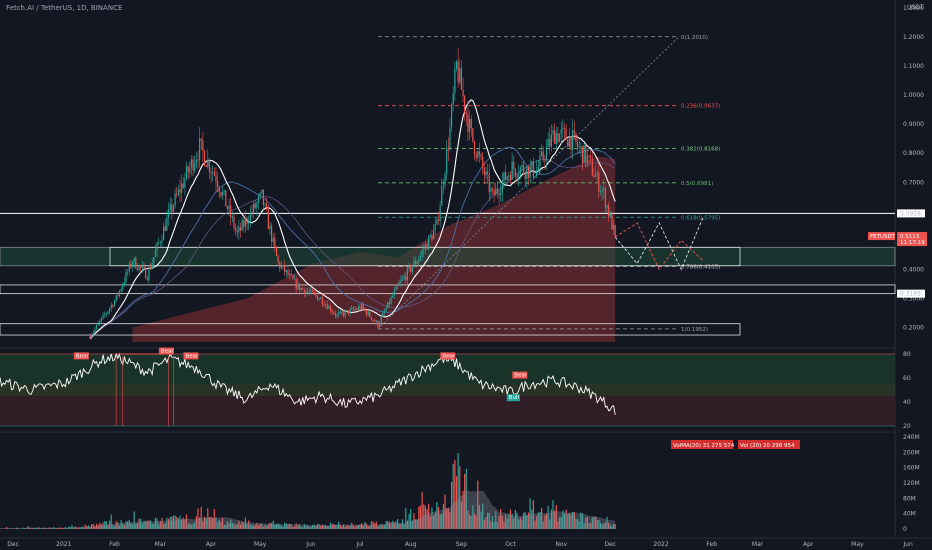 This screenshot has height=550, width=932. What do you see at coordinates (911, 293) in the screenshot?
I see `support-price-badge` at bounding box center [911, 293].